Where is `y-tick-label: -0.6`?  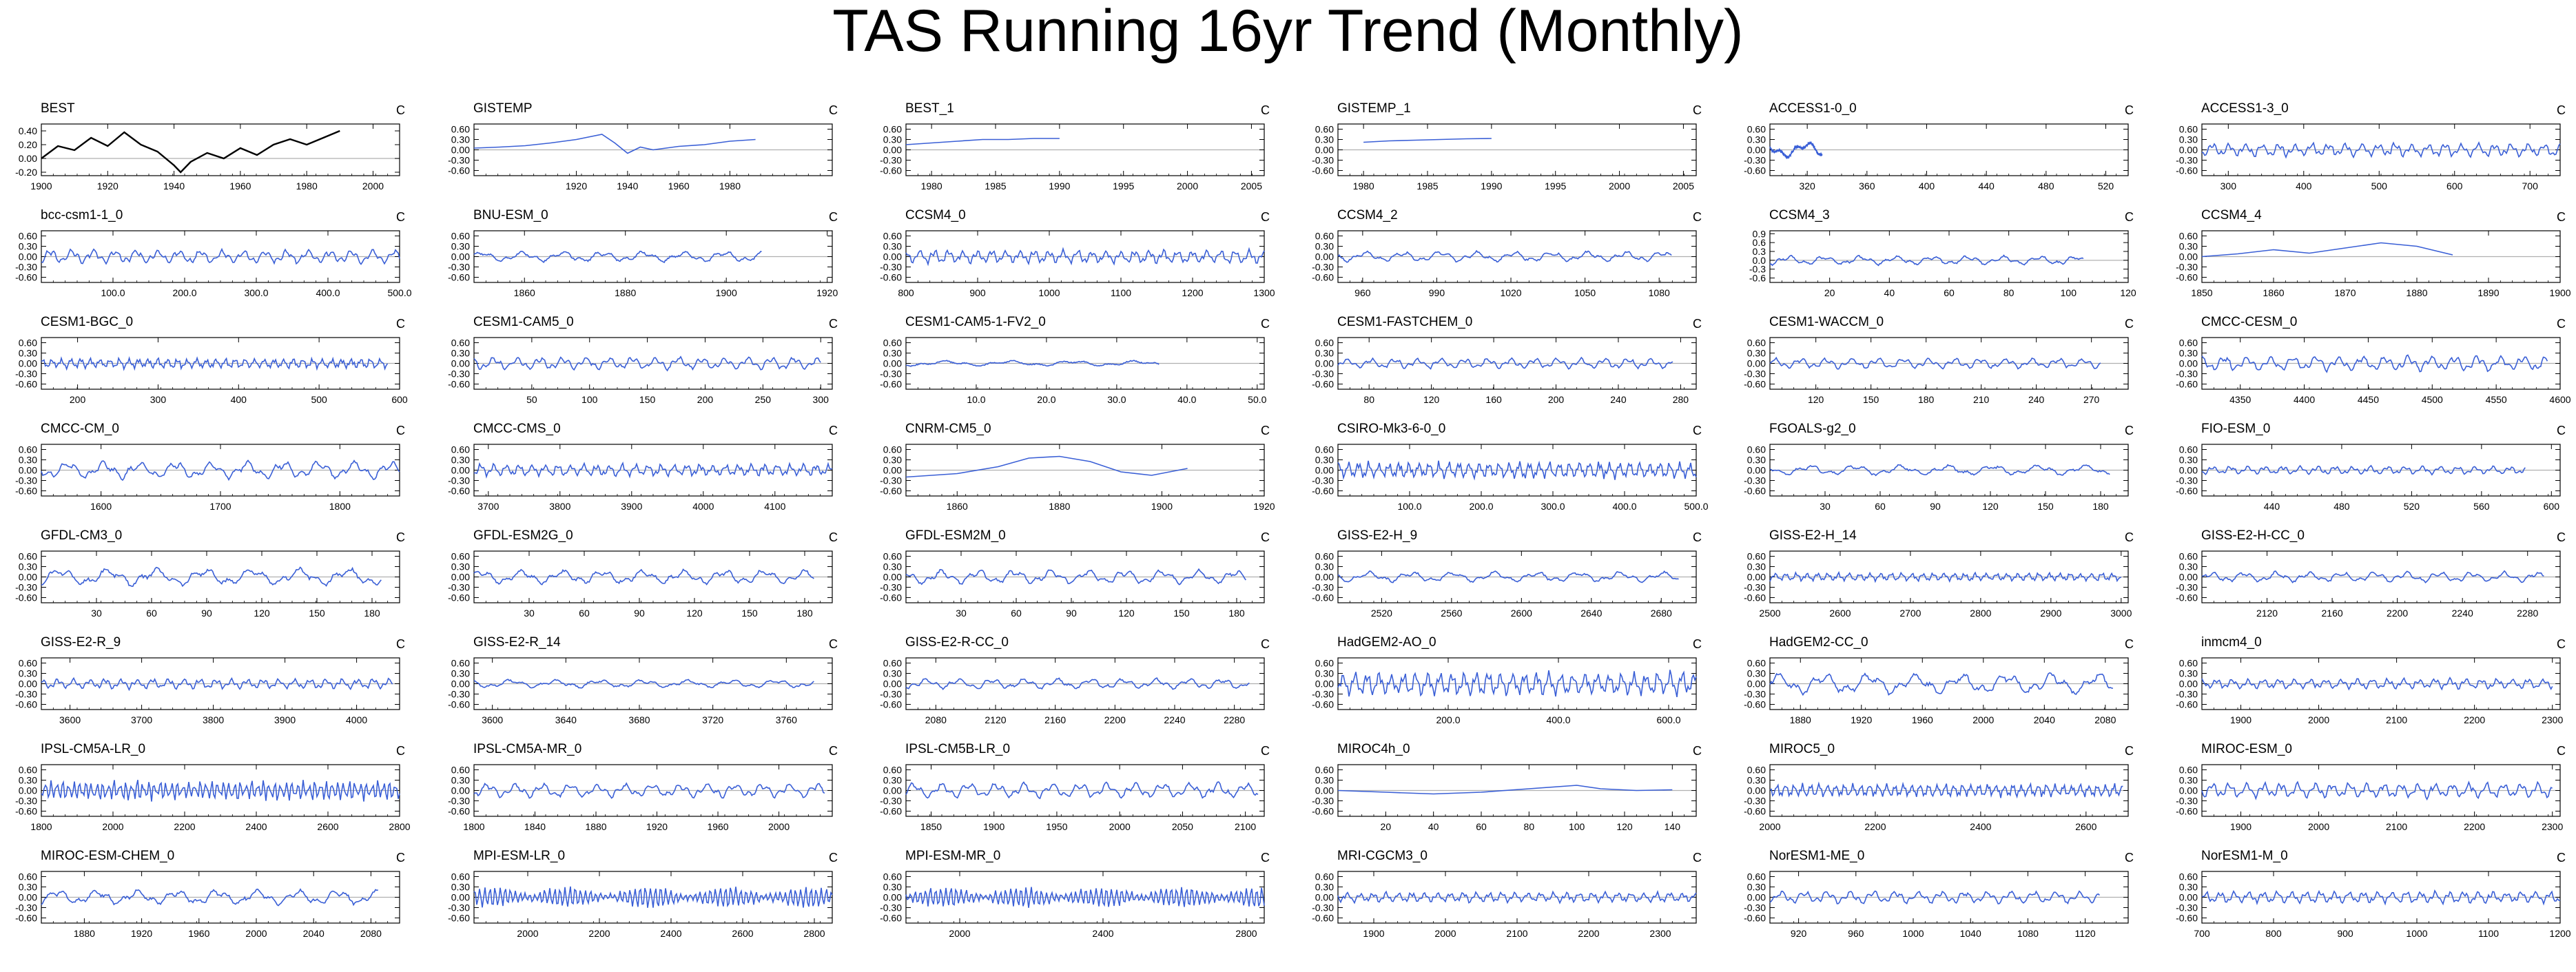
y-tick-label: -0.6 is located at coordinates (1757, 278).